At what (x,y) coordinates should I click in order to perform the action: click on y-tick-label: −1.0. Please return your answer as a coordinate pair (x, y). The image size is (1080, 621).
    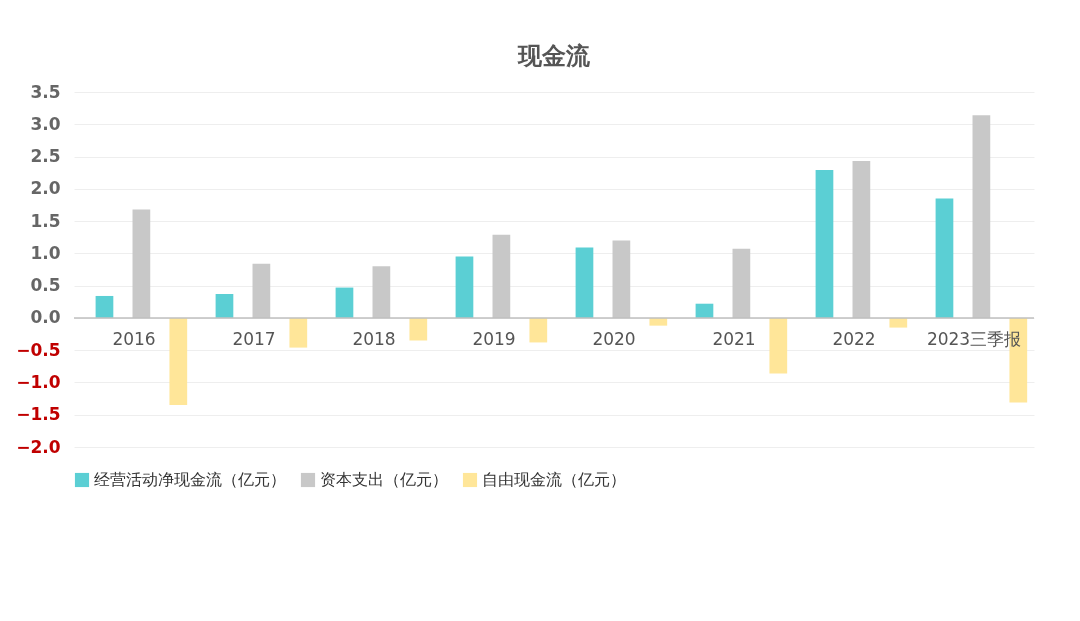
    Looking at the image, I should click on (38, 381).